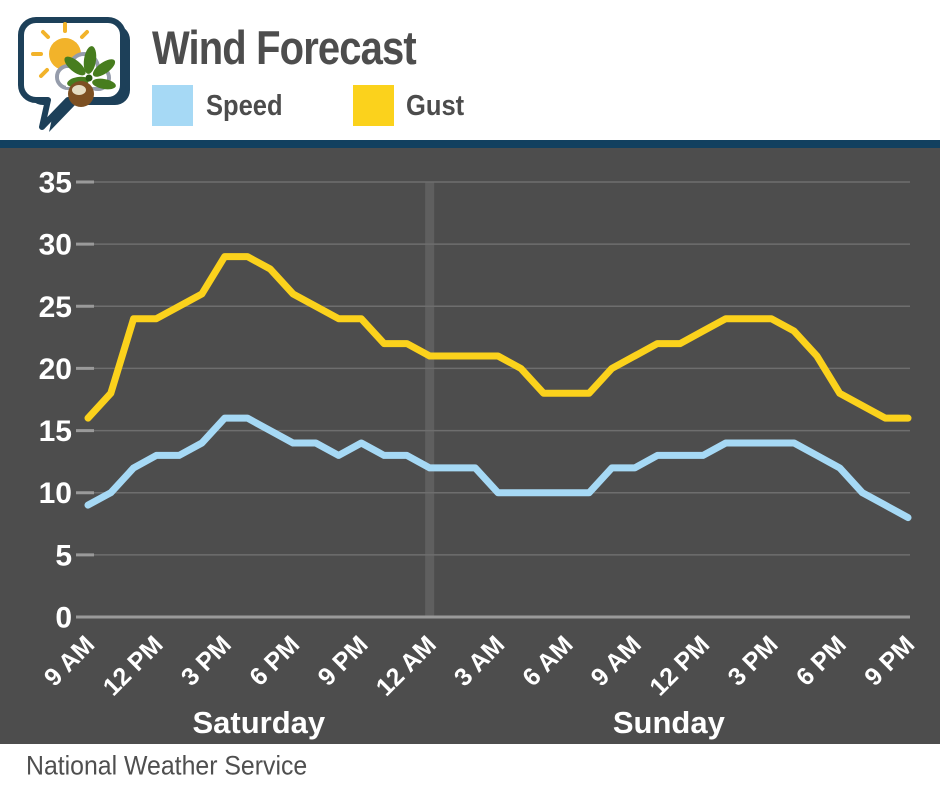 This screenshot has width=940, height=788. Describe the element at coordinates (679, 665) in the screenshot. I see `x-axis-label-12pm-9: 12 PM` at that location.